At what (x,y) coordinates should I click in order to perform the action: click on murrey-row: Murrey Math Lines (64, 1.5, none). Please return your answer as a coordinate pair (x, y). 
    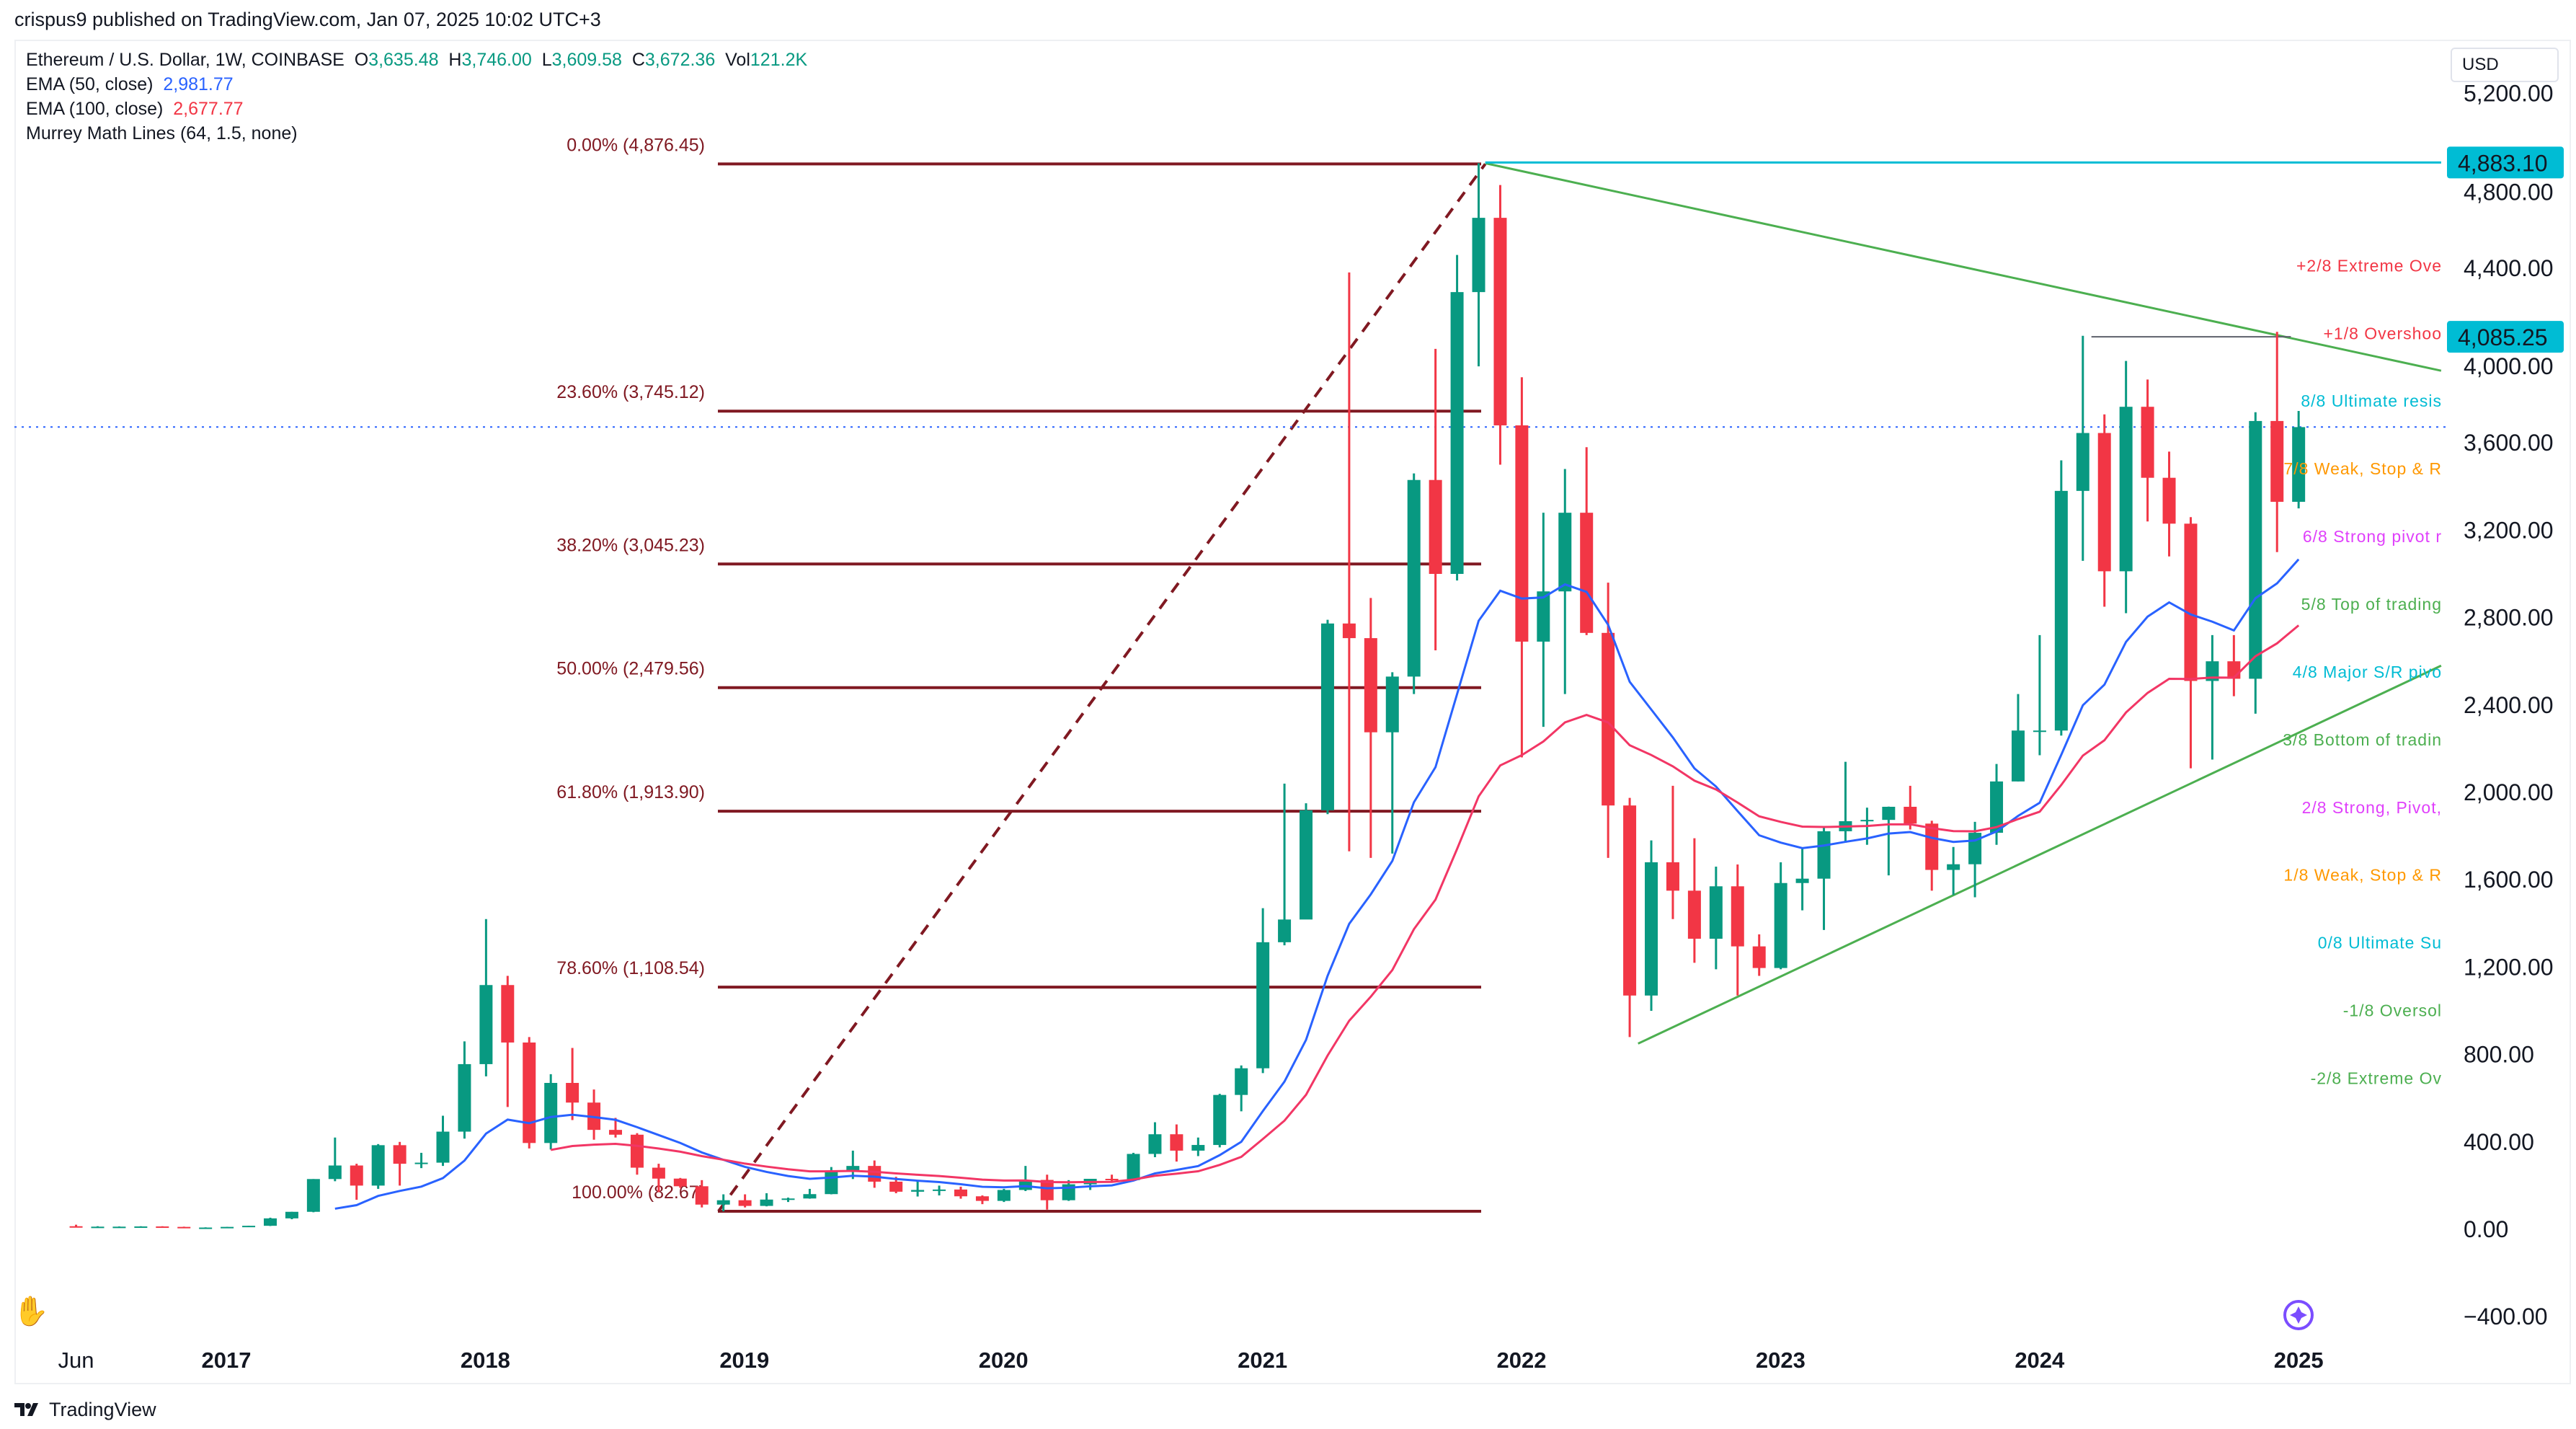
    Looking at the image, I should click on (416, 133).